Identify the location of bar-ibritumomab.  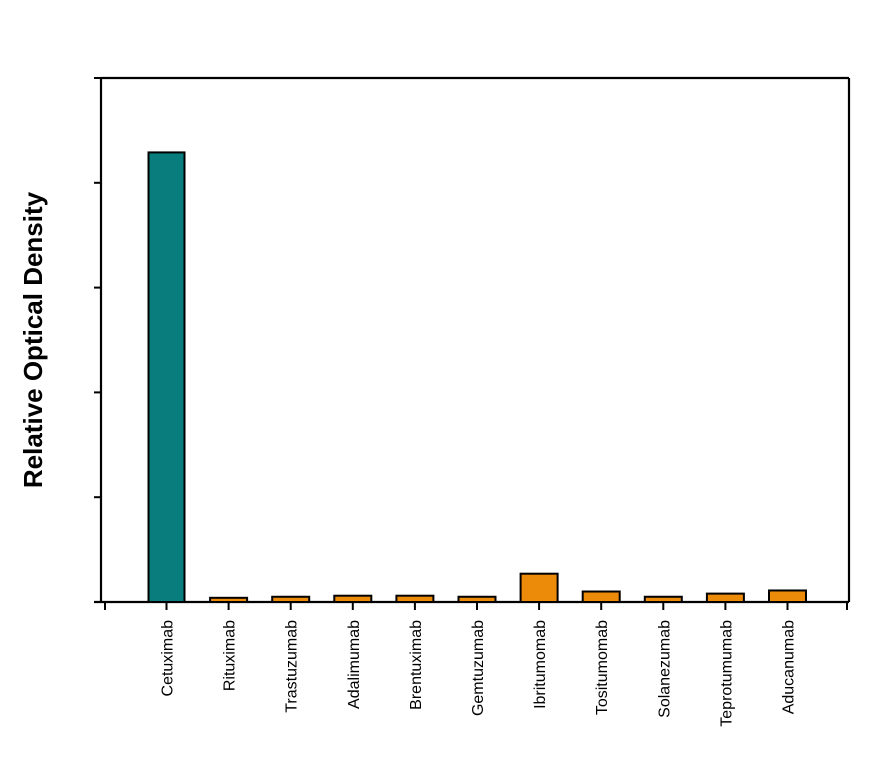
(539, 587).